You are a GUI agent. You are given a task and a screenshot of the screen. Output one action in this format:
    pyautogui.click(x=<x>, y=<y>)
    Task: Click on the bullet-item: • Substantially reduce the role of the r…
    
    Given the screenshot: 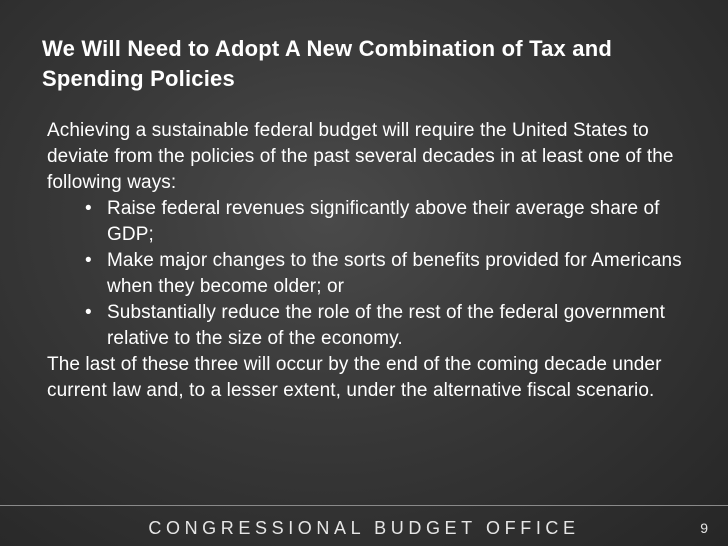 What is the action you would take?
    pyautogui.click(x=386, y=326)
    